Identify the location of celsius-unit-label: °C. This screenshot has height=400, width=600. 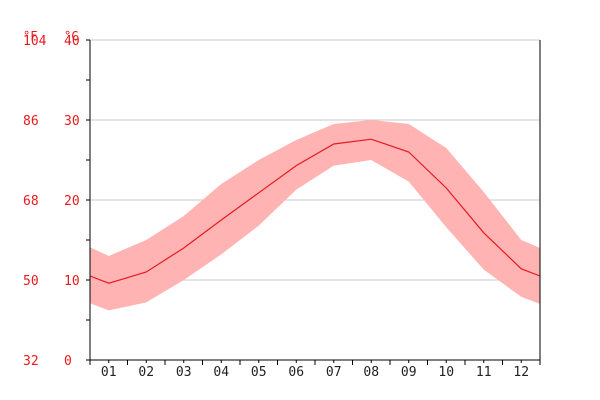
(71, 36).